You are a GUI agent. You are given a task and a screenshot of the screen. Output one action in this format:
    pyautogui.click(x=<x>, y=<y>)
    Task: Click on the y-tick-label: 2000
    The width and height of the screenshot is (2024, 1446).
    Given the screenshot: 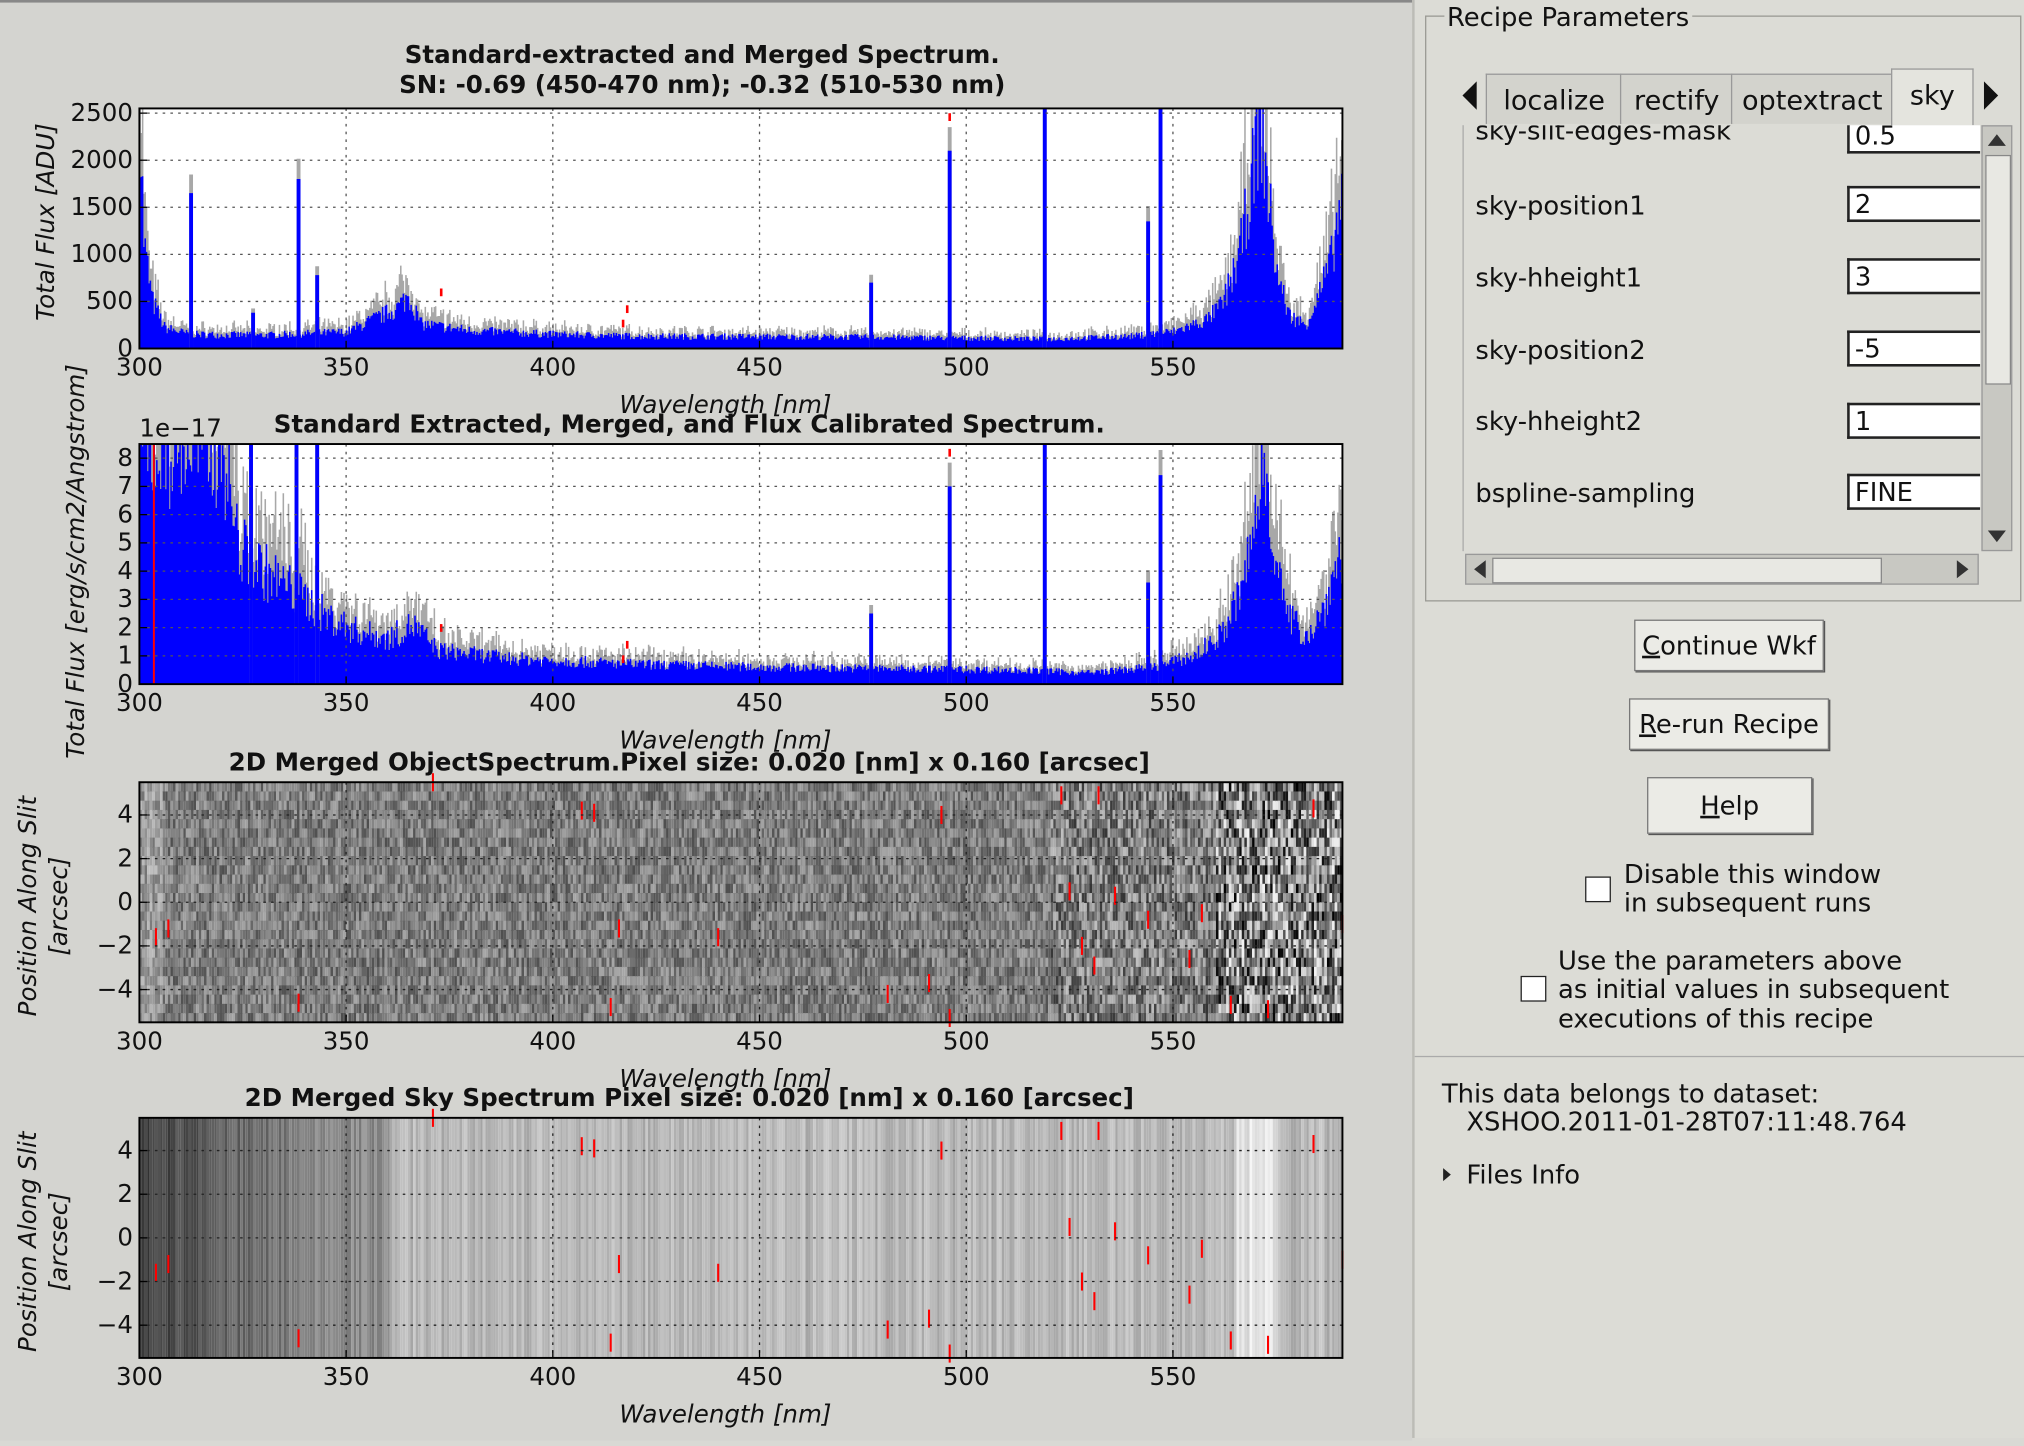 What is the action you would take?
    pyautogui.click(x=102, y=159)
    